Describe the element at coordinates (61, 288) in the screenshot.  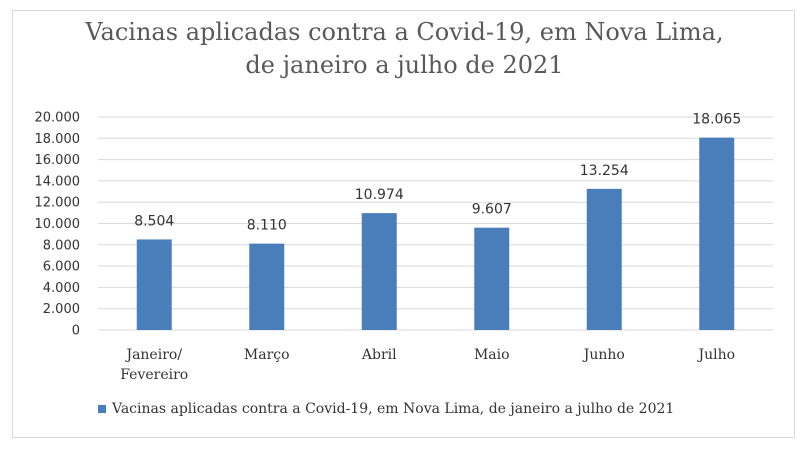
I see `y-tick-label: 4.000` at that location.